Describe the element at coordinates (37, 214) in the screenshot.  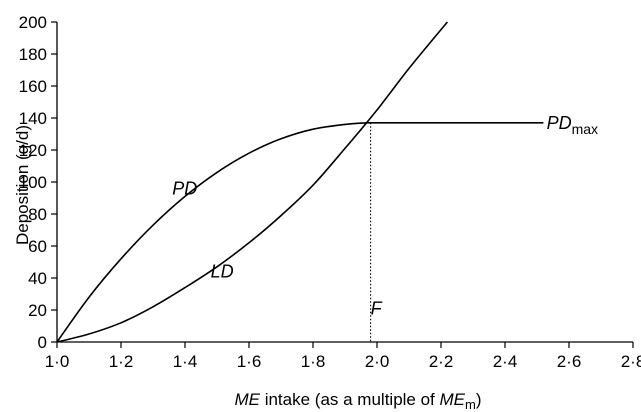
I see `y-tick-label: 80` at that location.